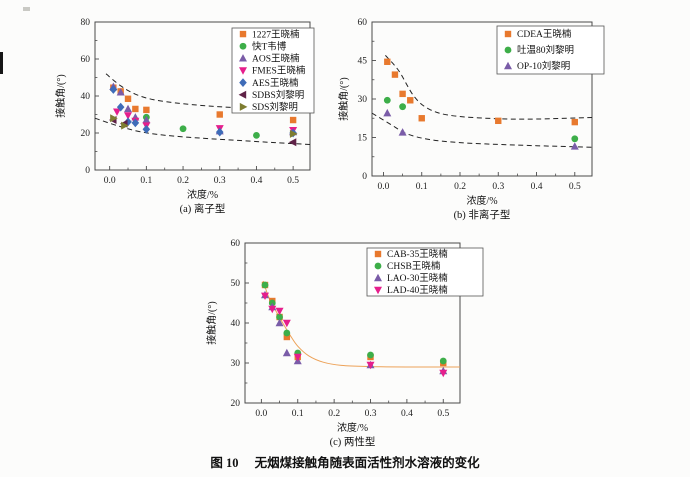 This screenshot has height=477, width=690. Describe the element at coordinates (354, 323) in the screenshot. I see `series-CHSB王晓楠` at that location.